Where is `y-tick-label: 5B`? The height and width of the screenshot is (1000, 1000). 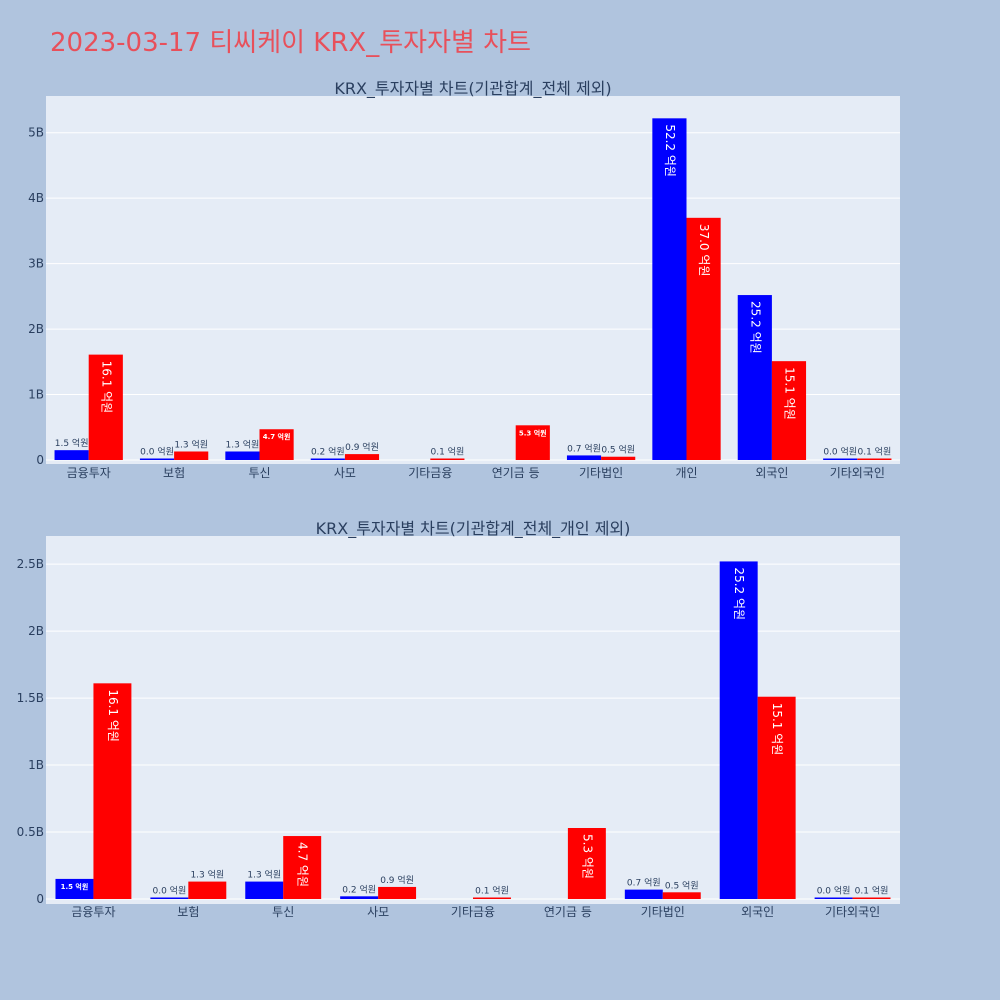
y-tick-label: 5B is located at coordinates (36, 133).